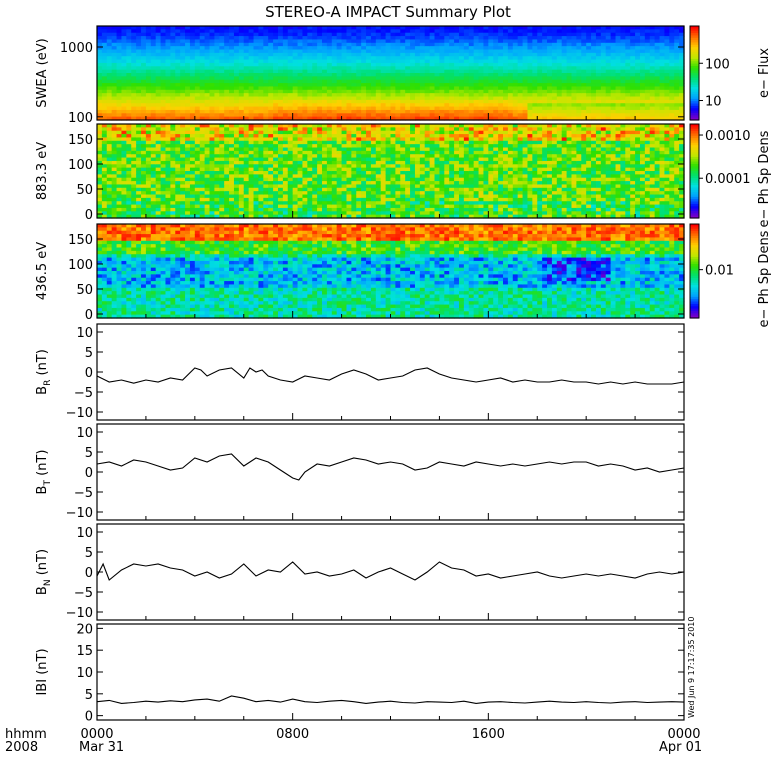  What do you see at coordinates (84, 190) in the screenshot?
I see `y-tick-label-pad_883-1: 50` at bounding box center [84, 190].